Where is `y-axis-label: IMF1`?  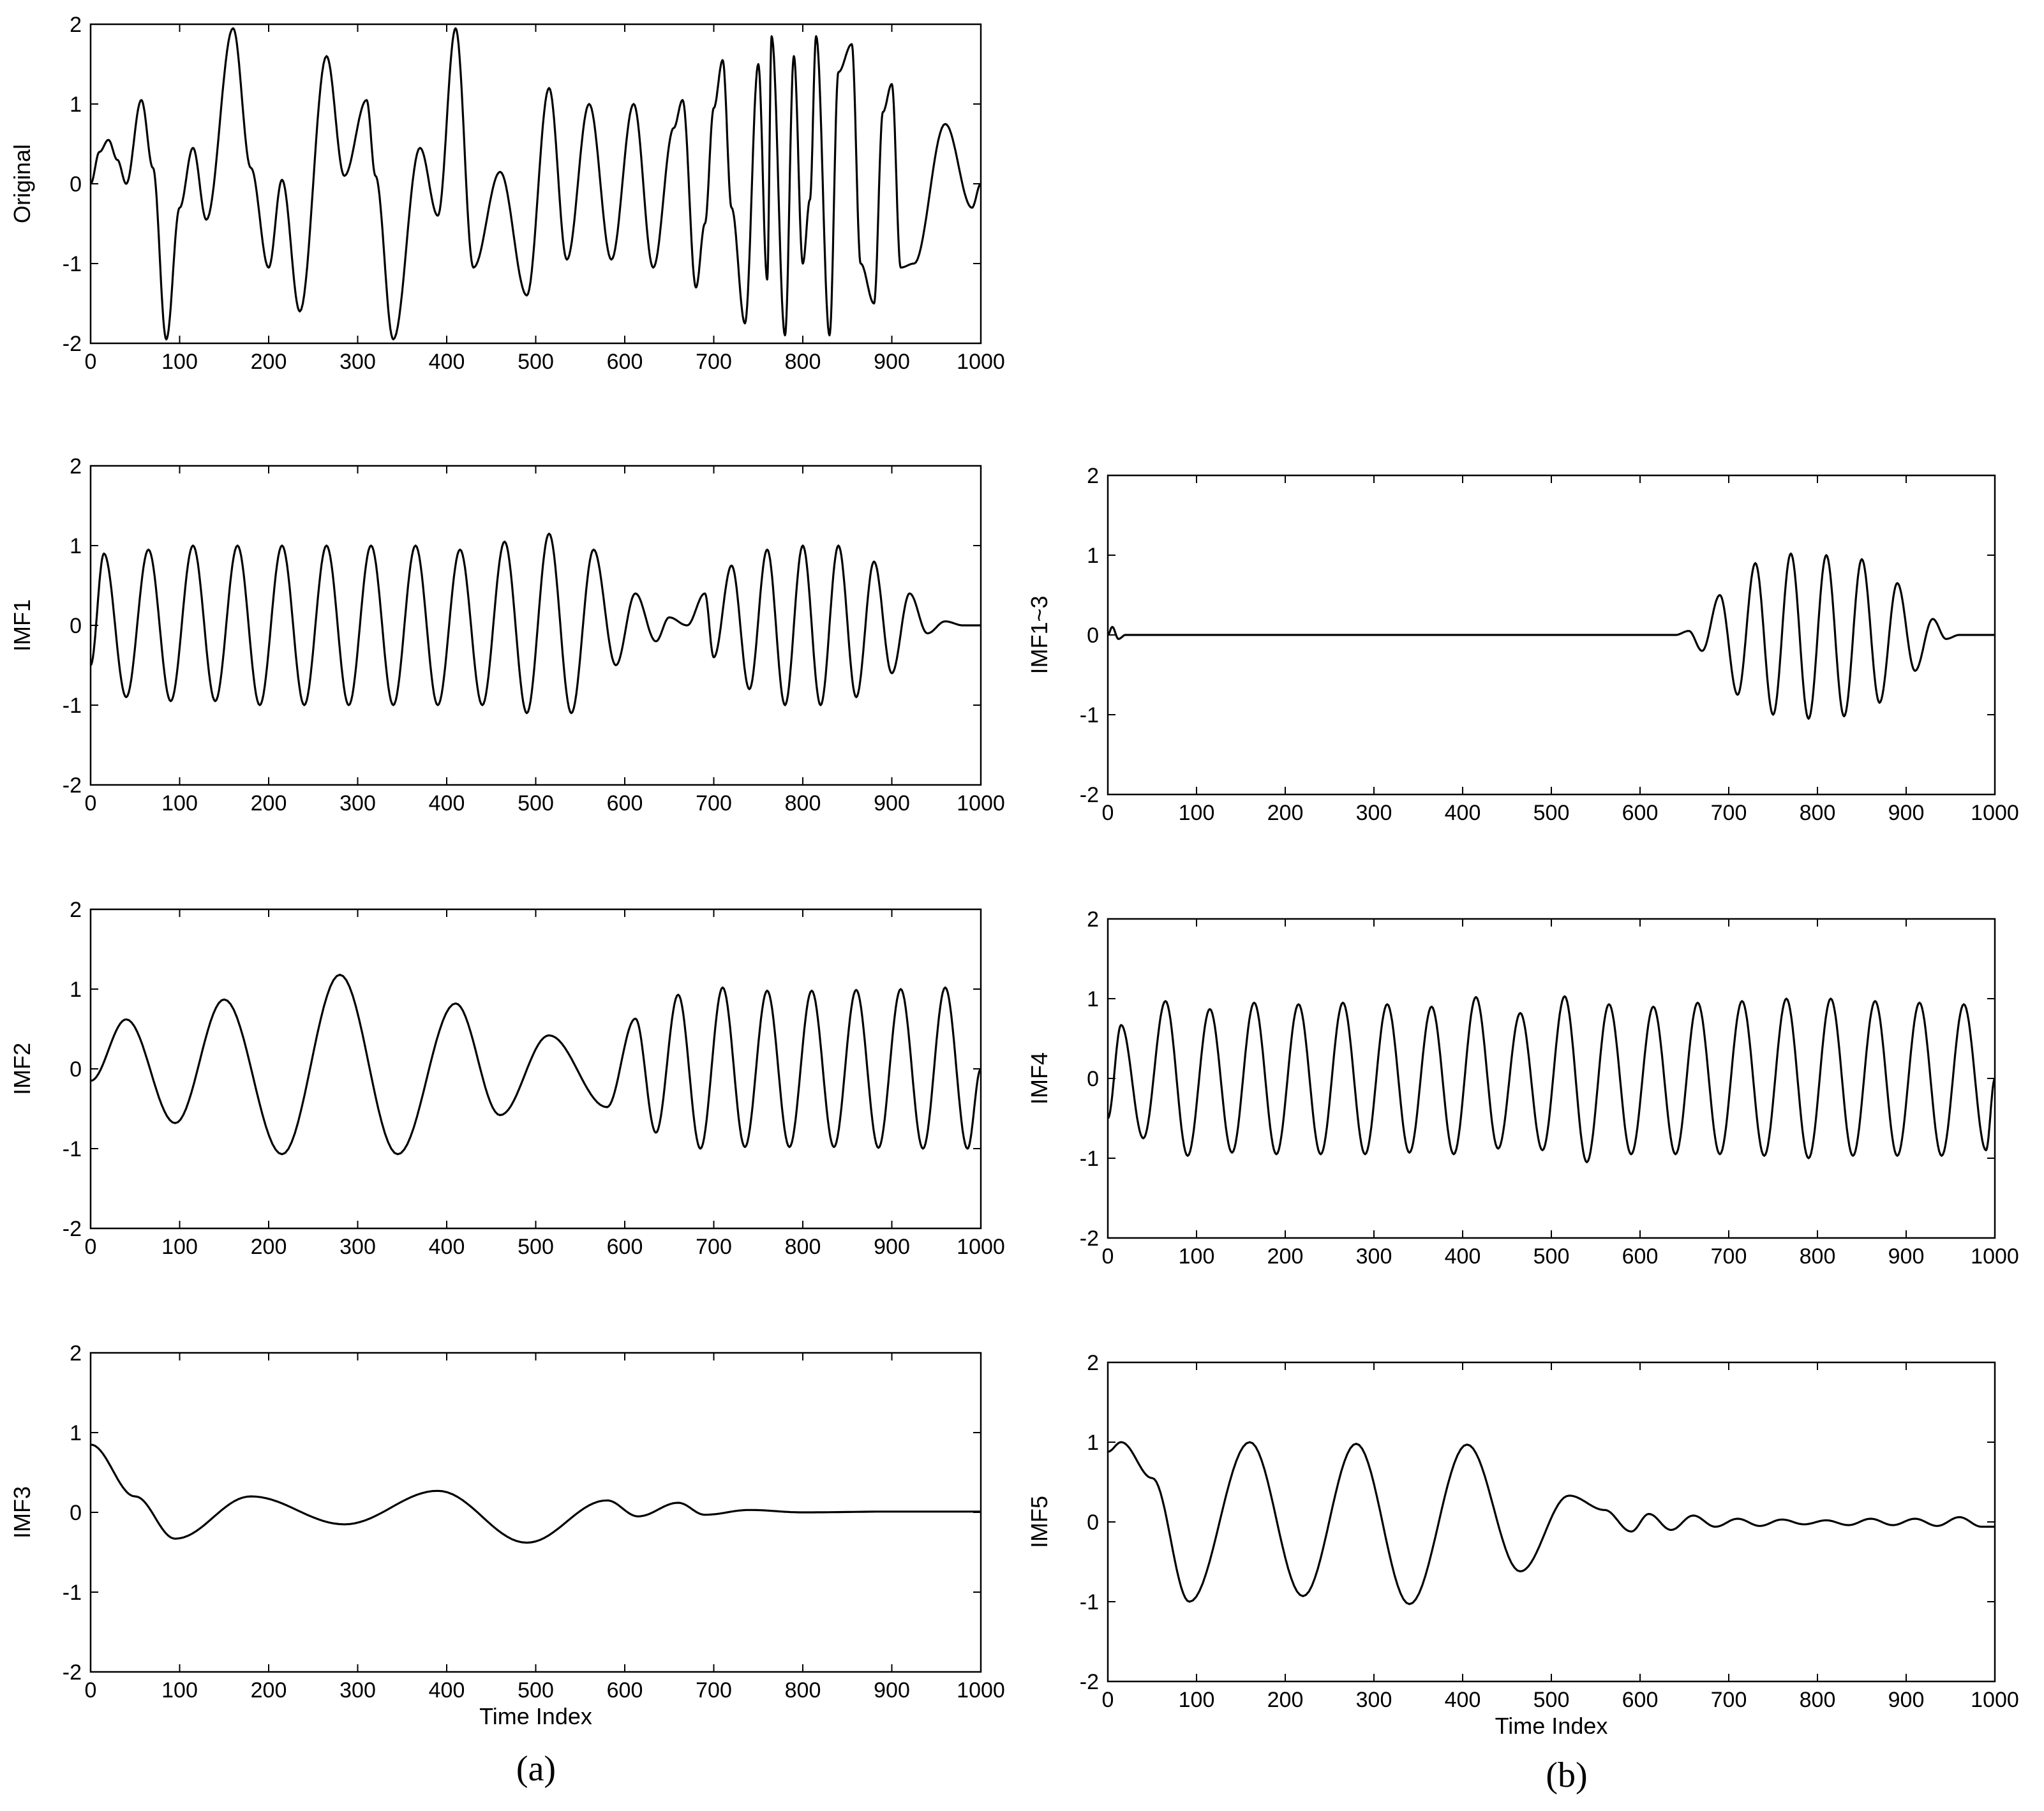 y-axis-label: IMF1 is located at coordinates (22, 625).